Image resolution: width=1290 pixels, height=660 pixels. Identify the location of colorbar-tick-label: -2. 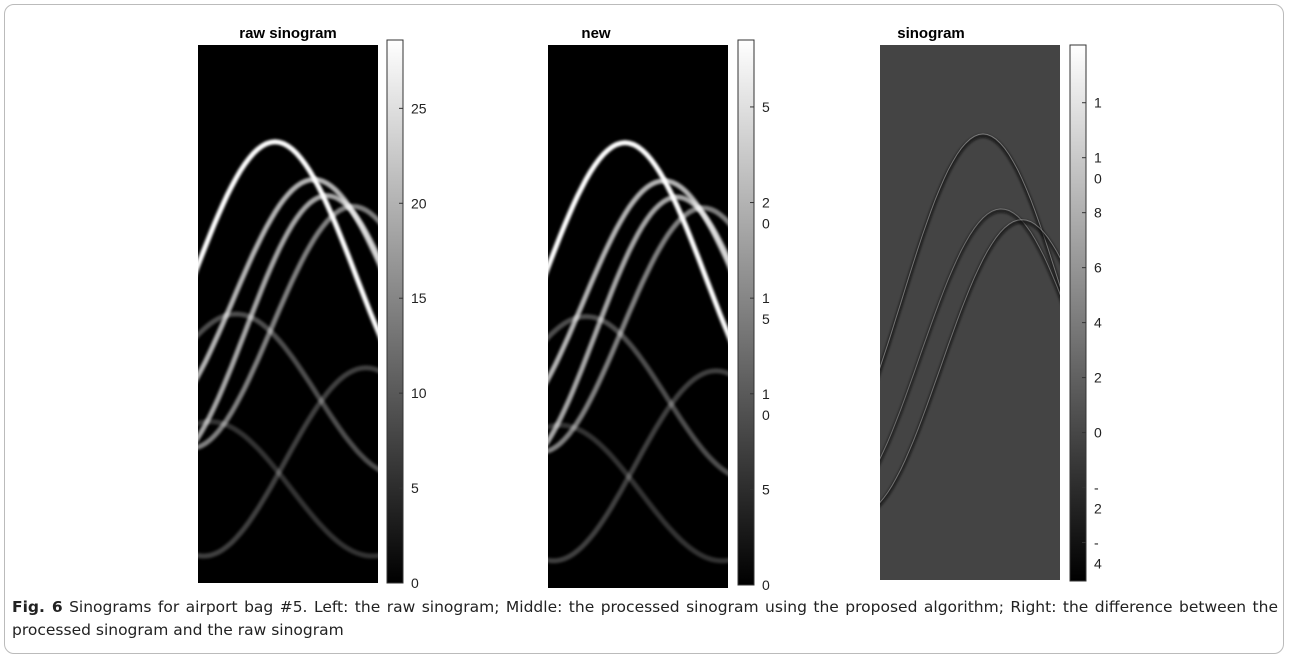
(1098, 498).